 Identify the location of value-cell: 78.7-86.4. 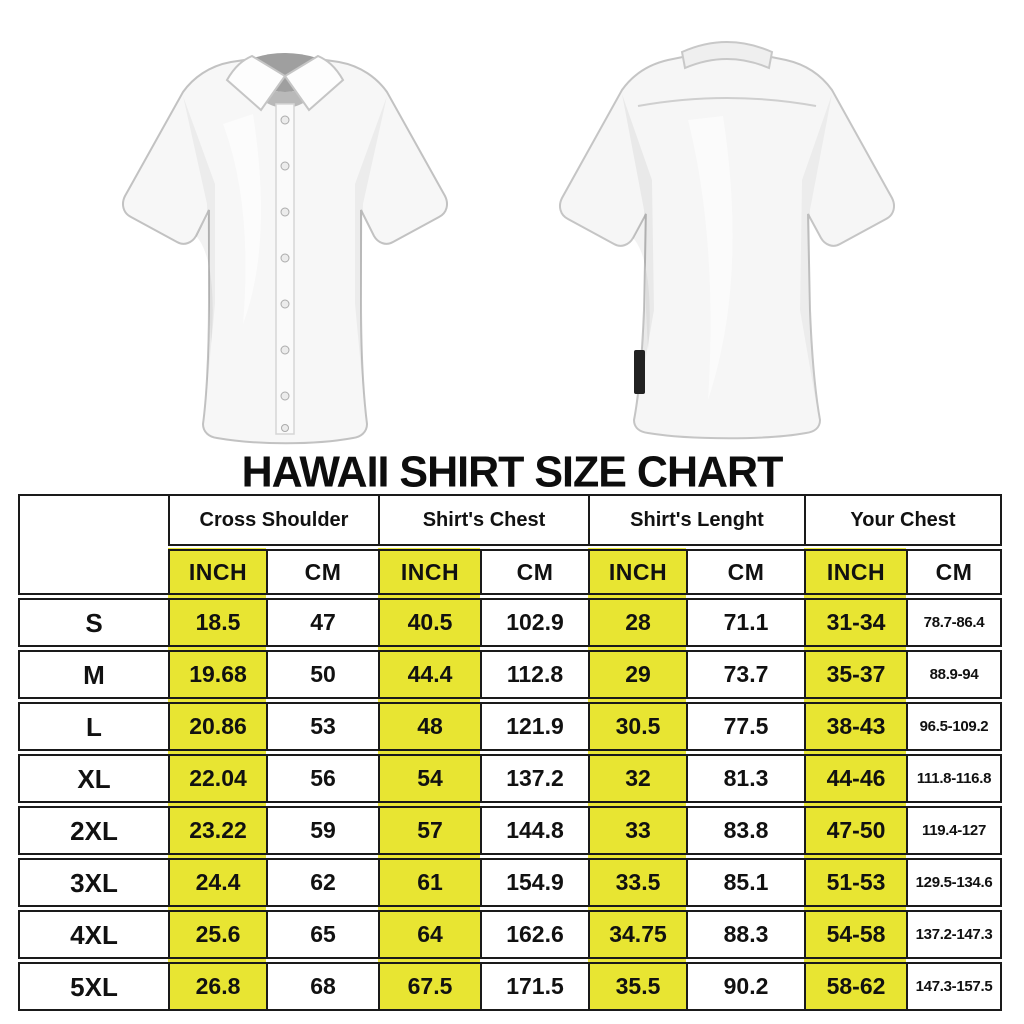
(954, 622).